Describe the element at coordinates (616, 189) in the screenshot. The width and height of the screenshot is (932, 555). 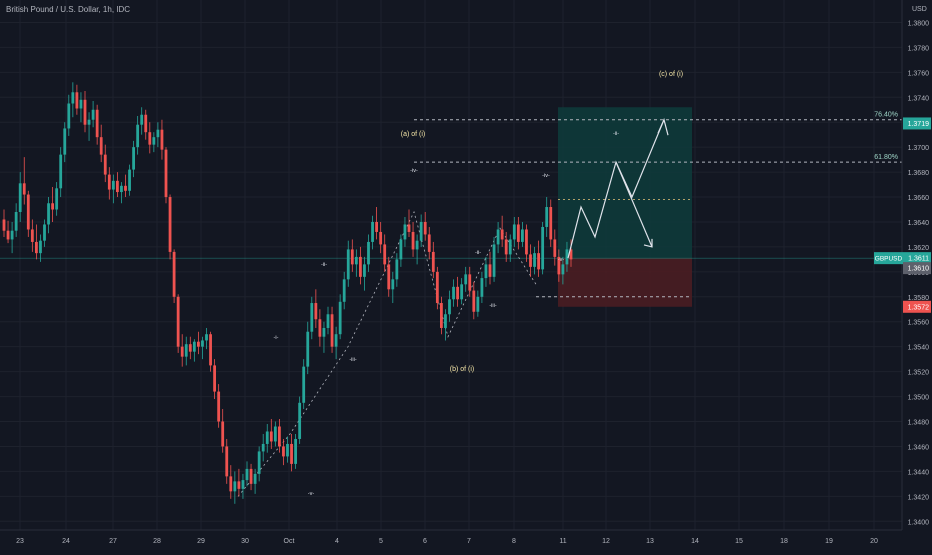
I see `projection-path-up` at that location.